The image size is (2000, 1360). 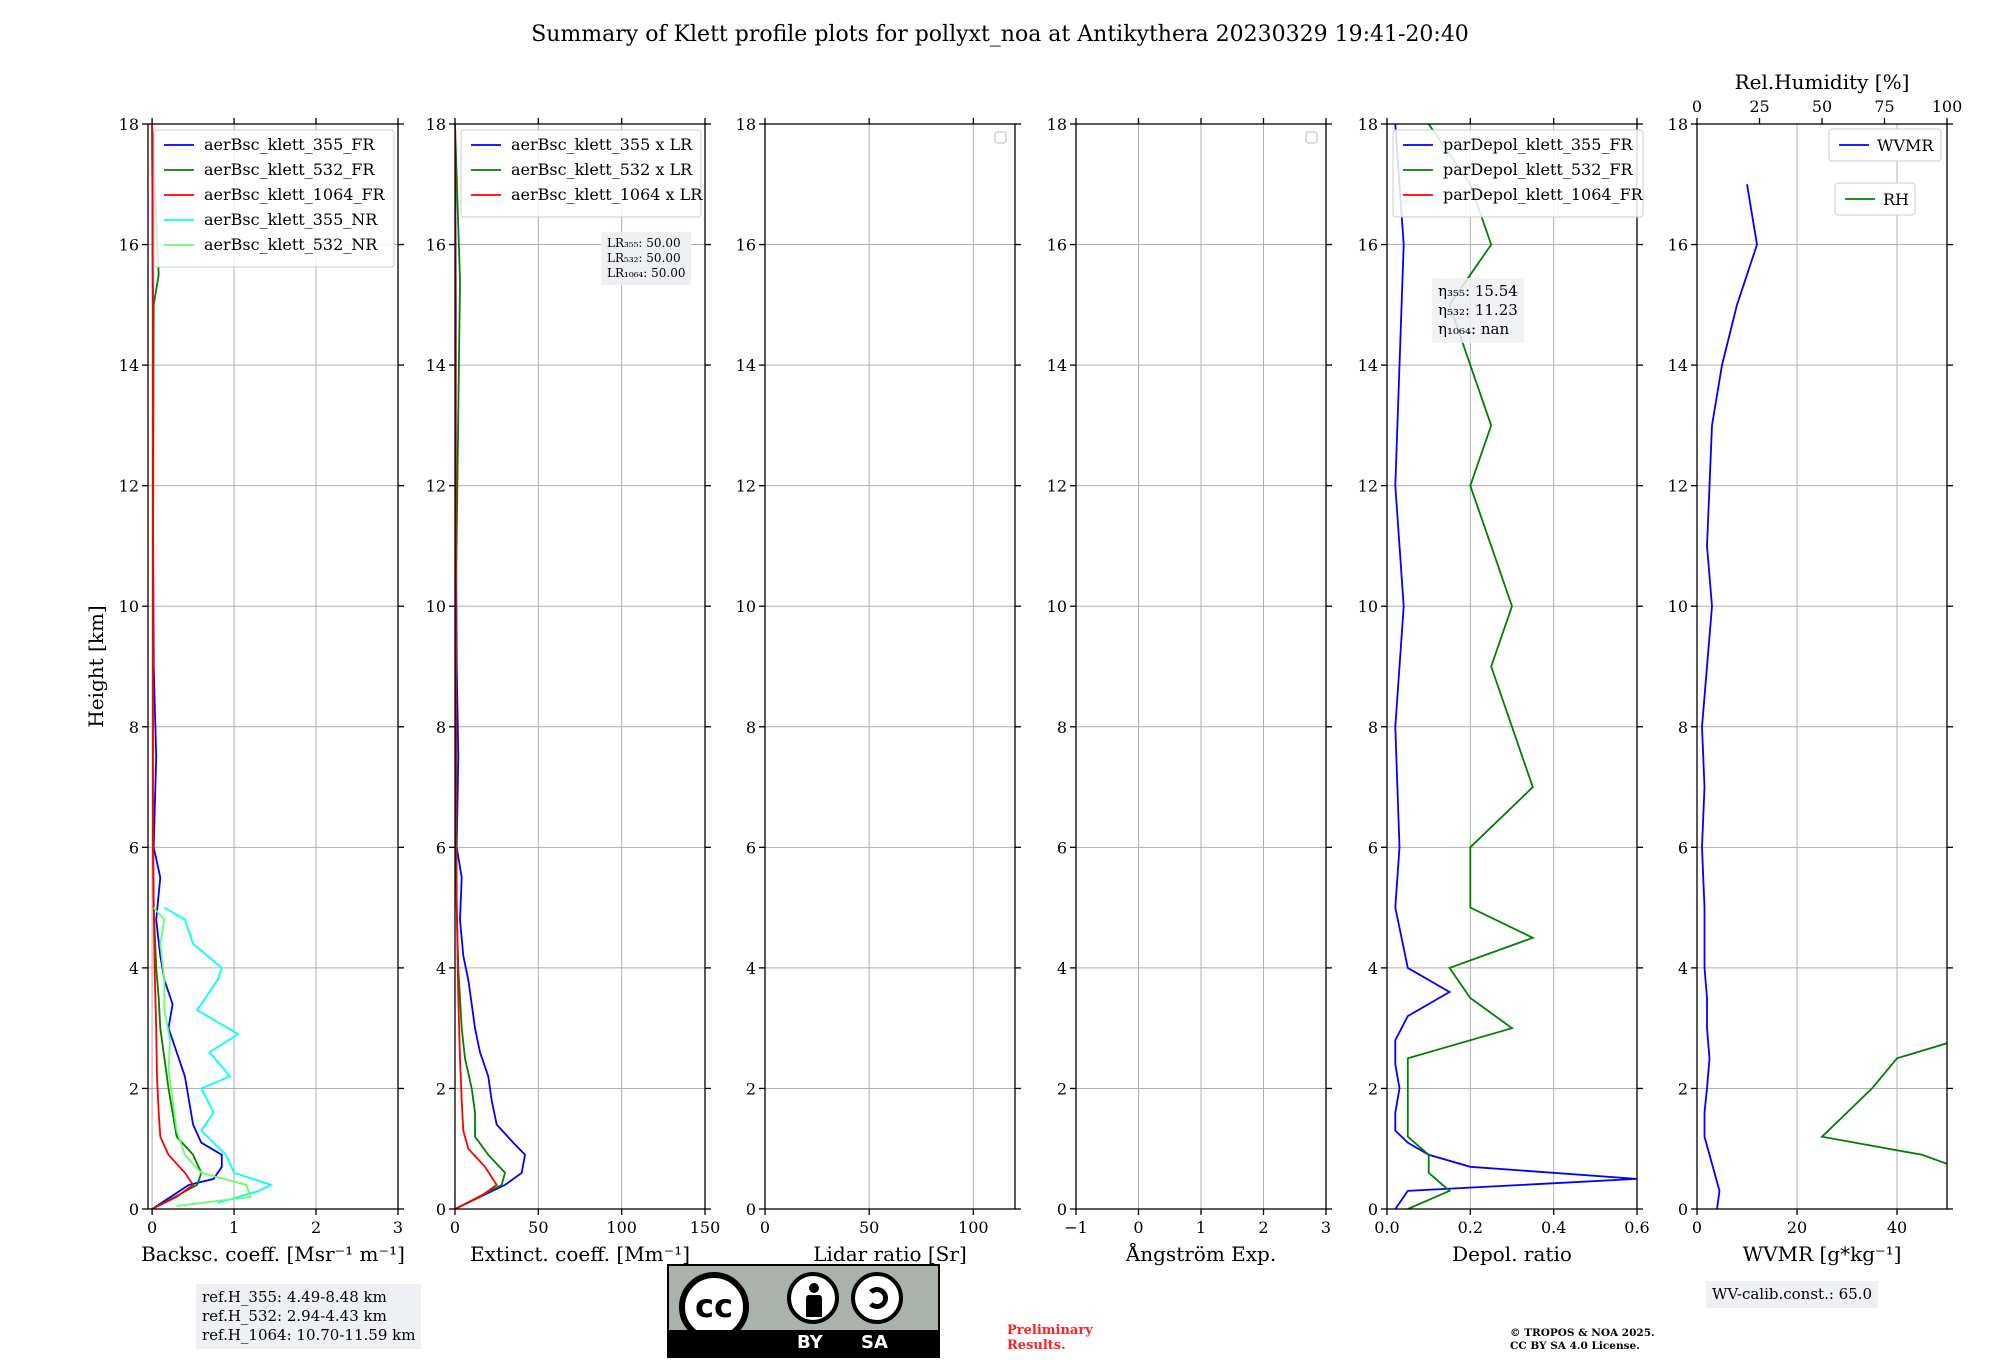 I want to click on legend-entry-rh: RH, so click(x=1896, y=199).